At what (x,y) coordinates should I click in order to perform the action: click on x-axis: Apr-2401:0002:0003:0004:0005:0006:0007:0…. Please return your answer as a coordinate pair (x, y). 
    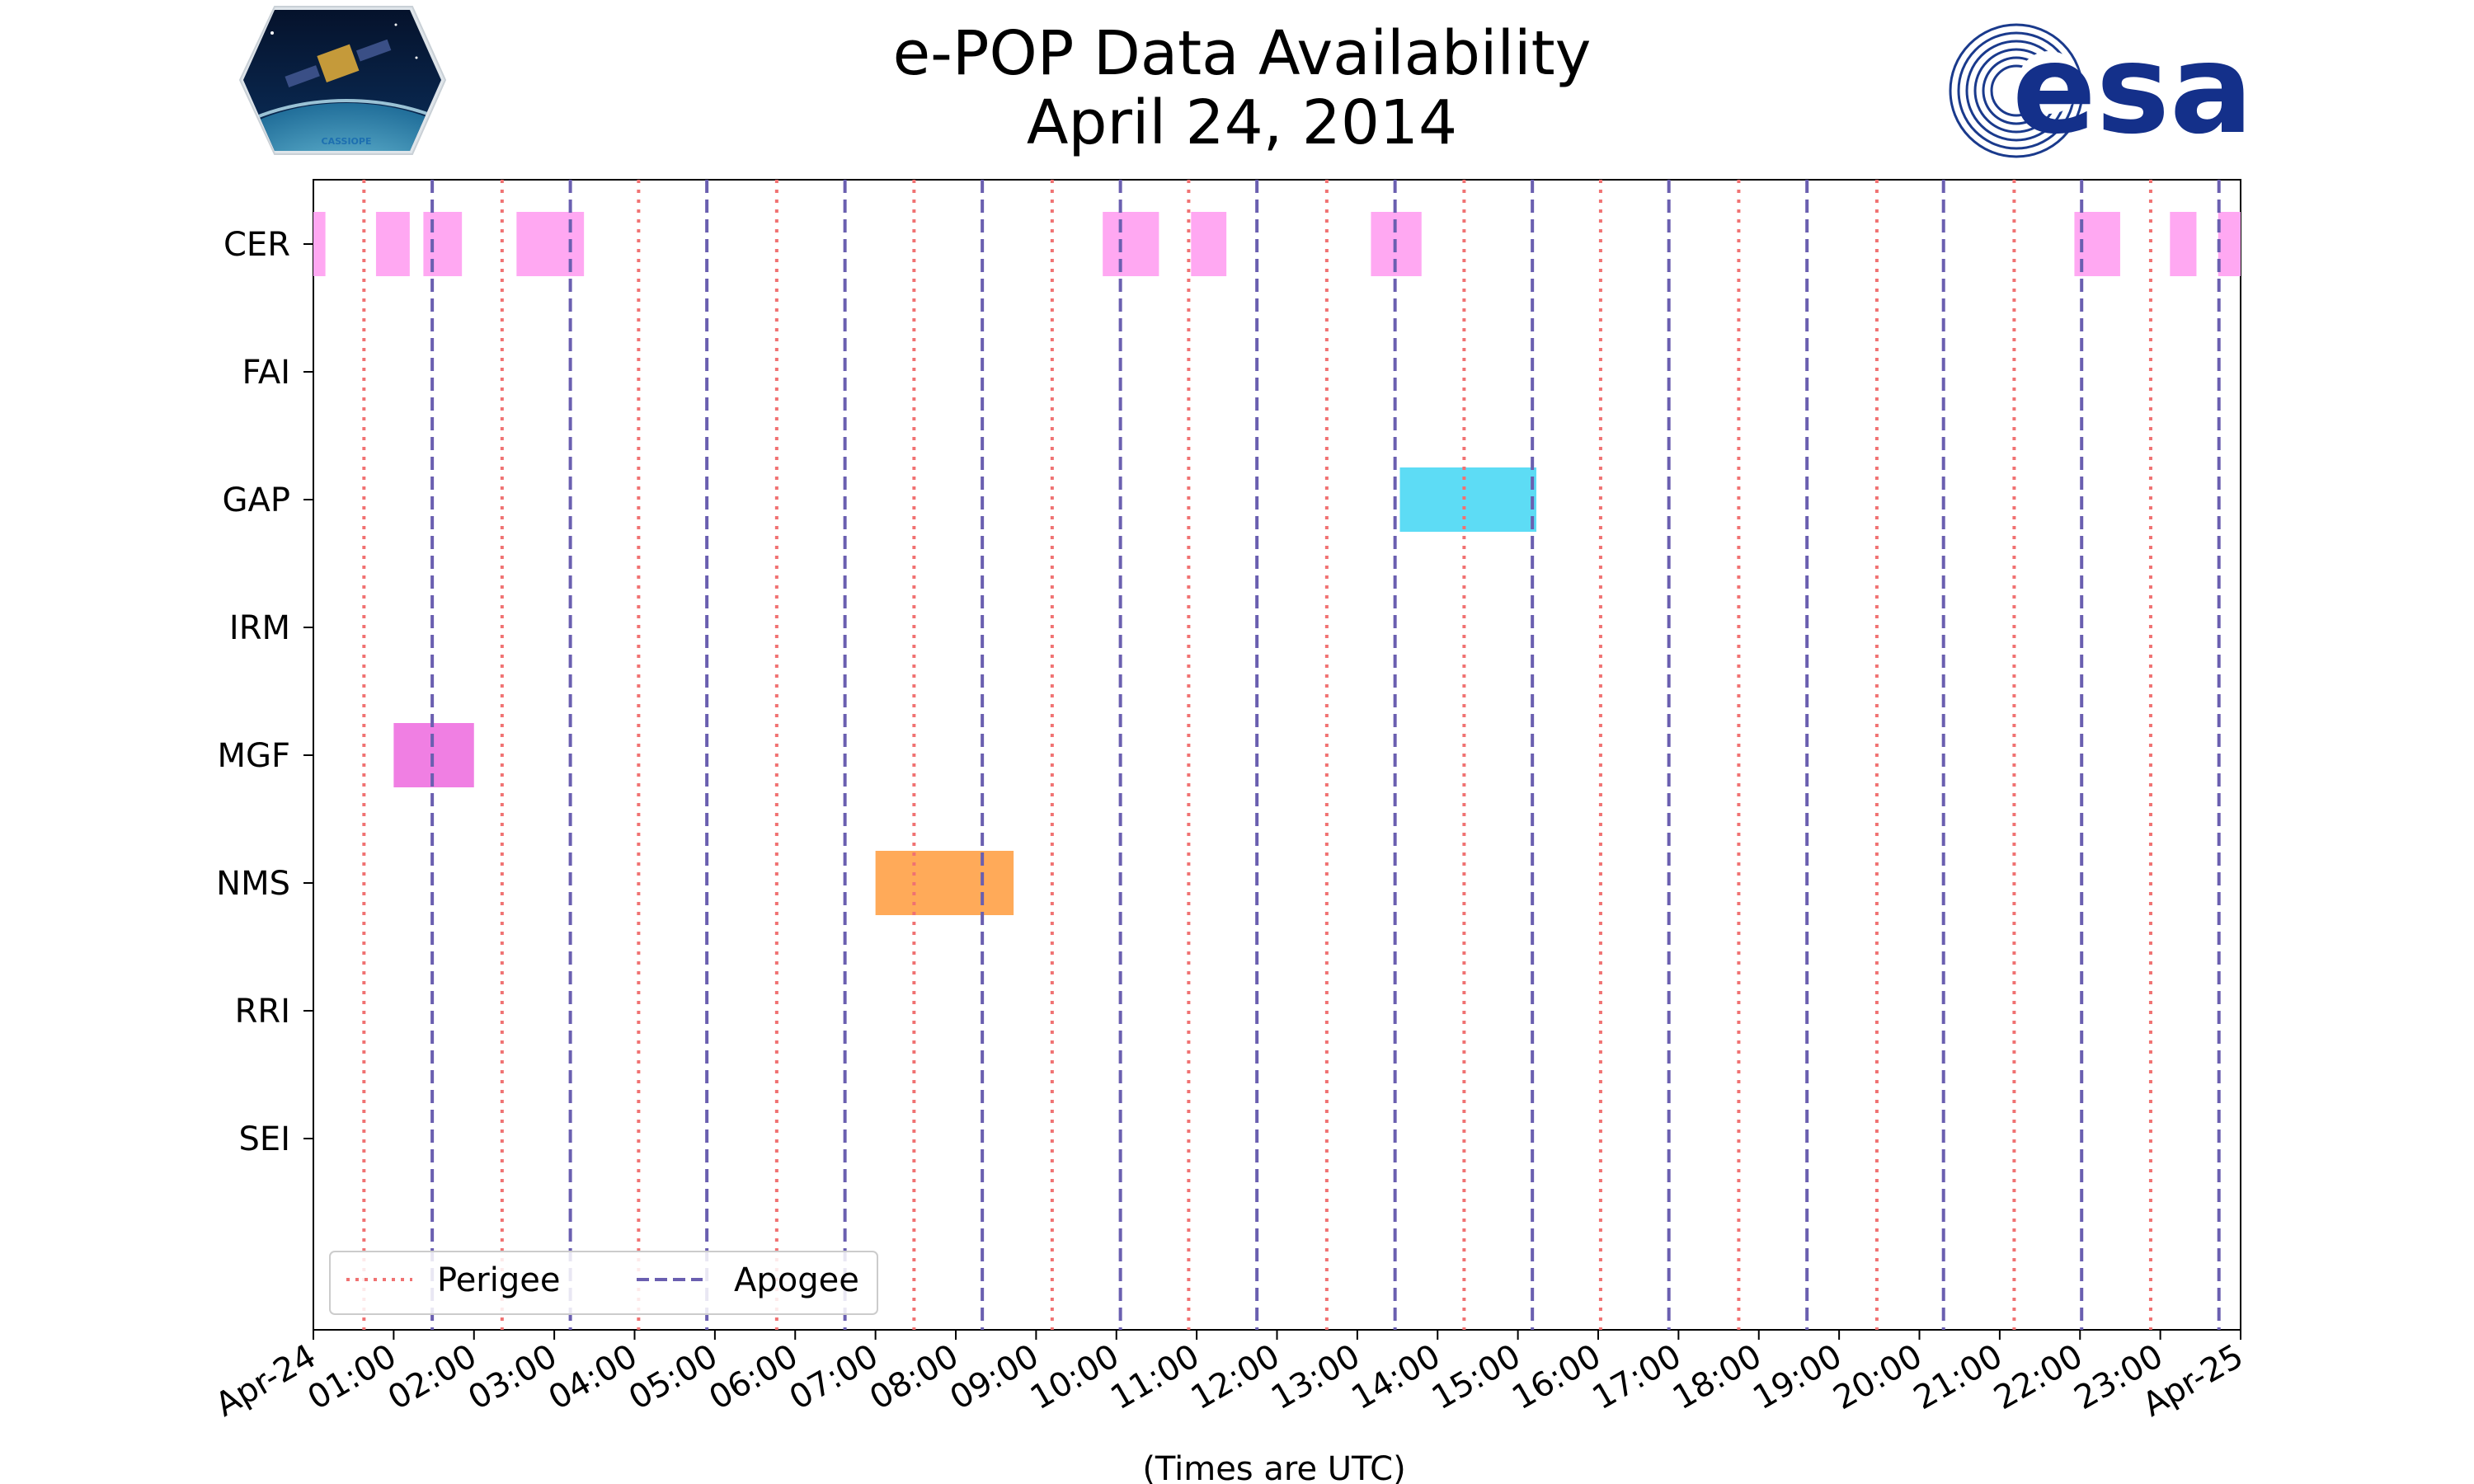
    Looking at the image, I should click on (1229, 1377).